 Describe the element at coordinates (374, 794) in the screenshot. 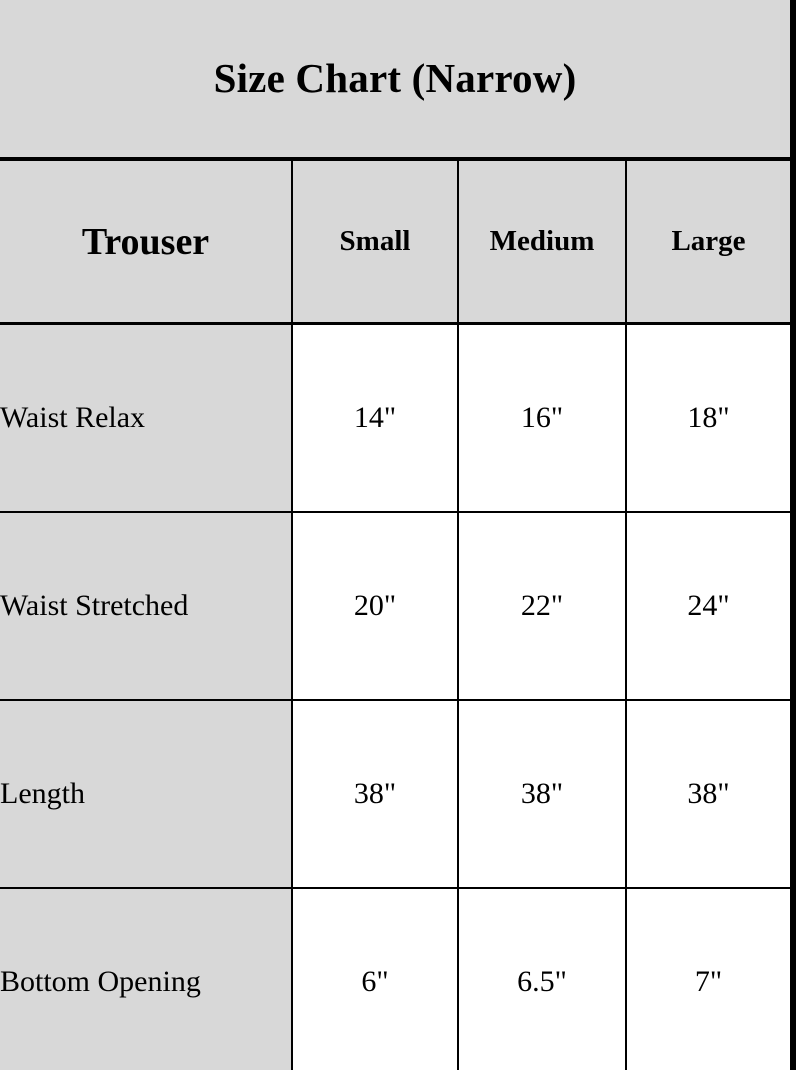

I see `cell-length-small: 38"` at that location.